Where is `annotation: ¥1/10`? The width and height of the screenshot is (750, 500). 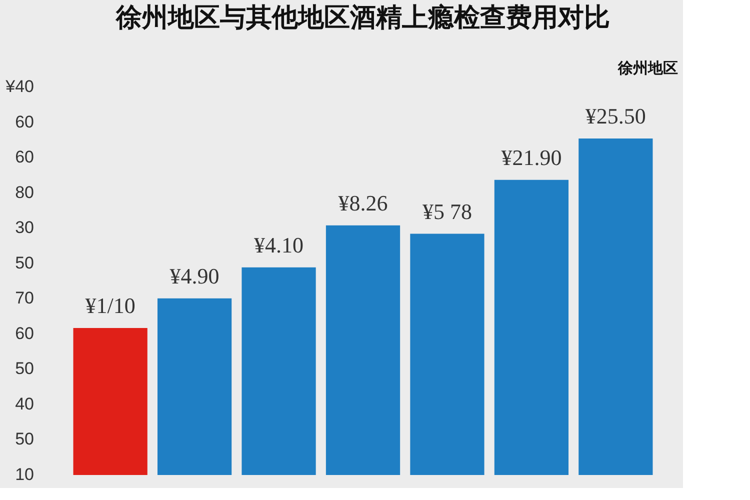
annotation: ¥1/10 is located at coordinates (110, 305).